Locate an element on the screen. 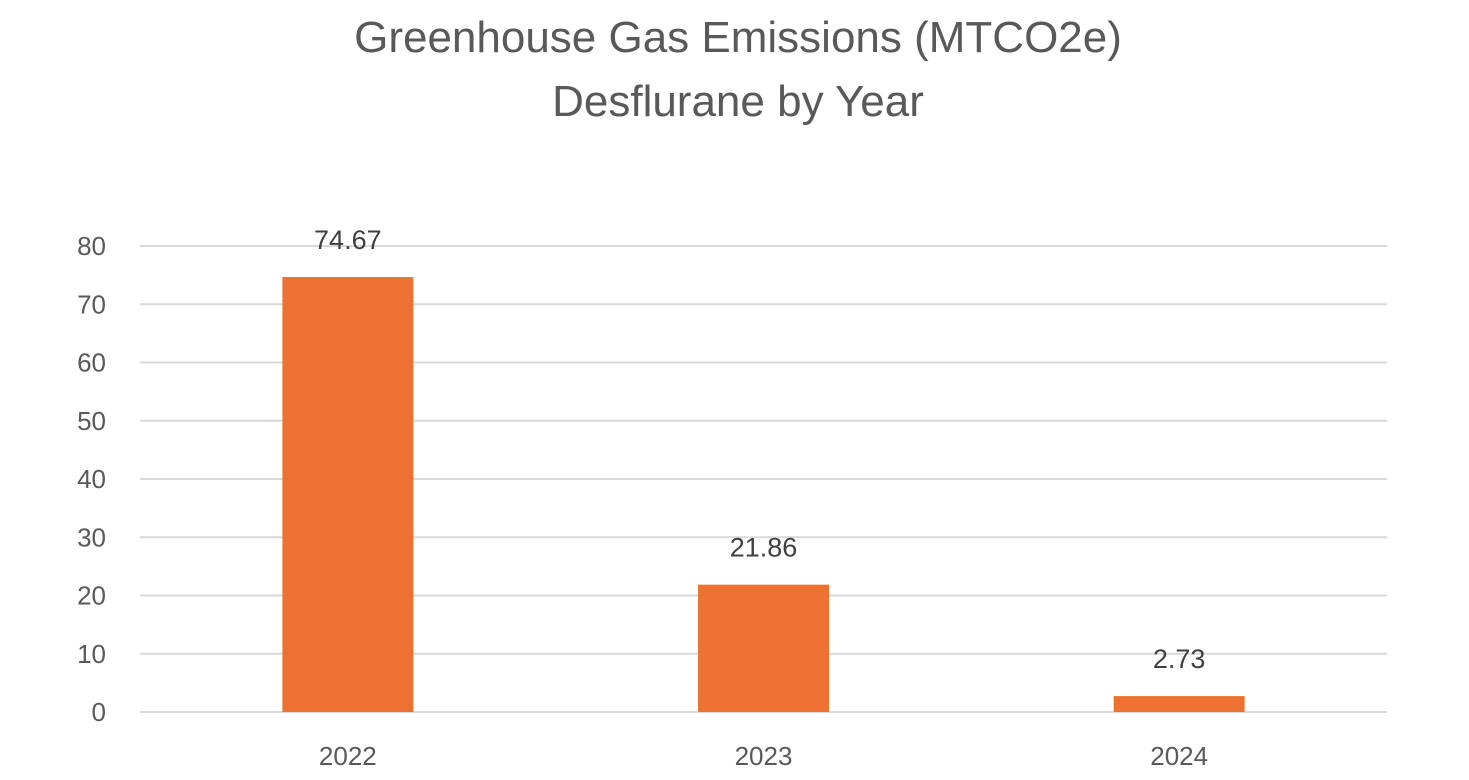  x-tick-label: 2024 is located at coordinates (1179, 756).